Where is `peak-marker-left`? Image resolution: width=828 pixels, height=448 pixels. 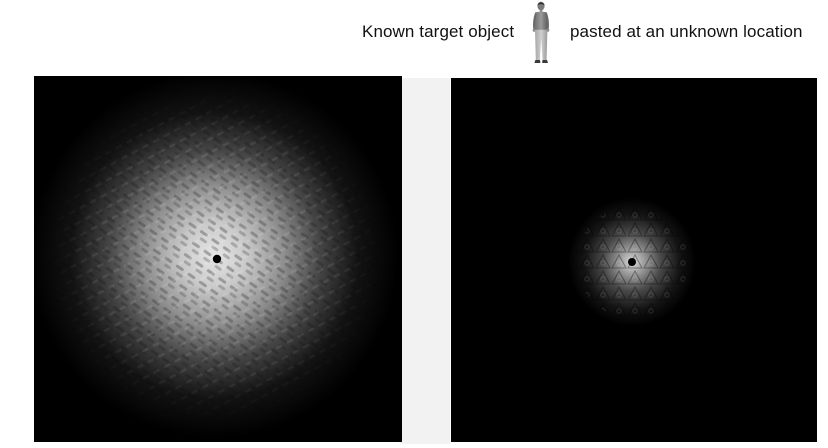 peak-marker-left is located at coordinates (217, 259).